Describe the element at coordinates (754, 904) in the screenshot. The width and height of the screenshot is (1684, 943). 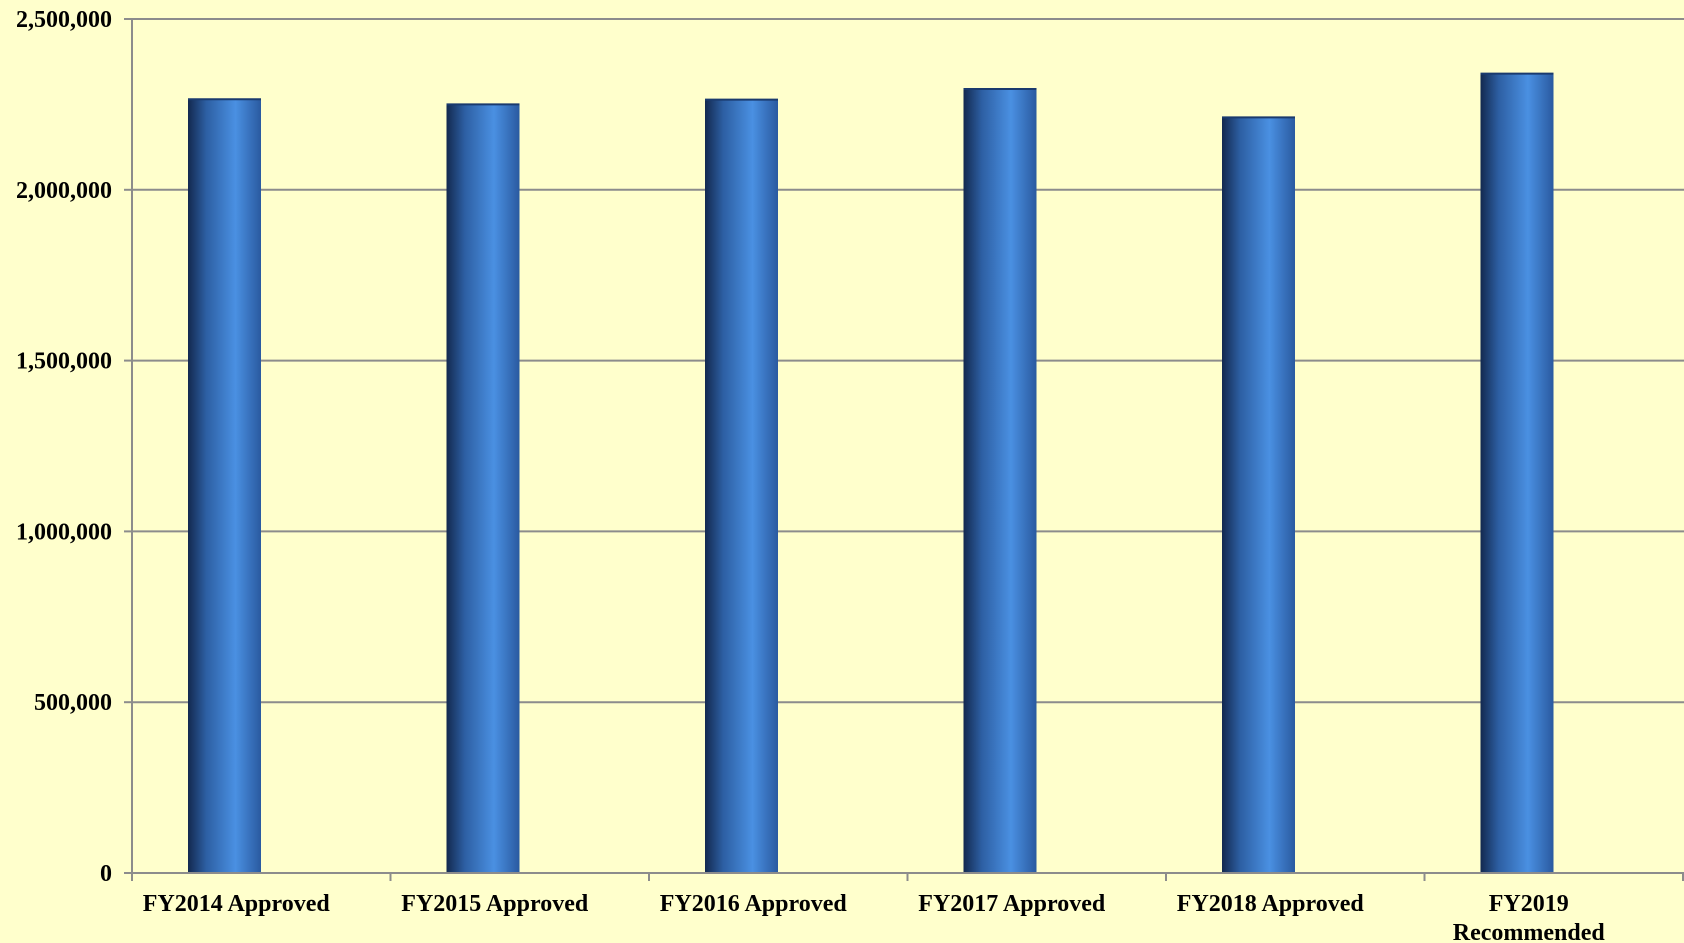
I see `x-category-label: FY2016 Approved` at that location.